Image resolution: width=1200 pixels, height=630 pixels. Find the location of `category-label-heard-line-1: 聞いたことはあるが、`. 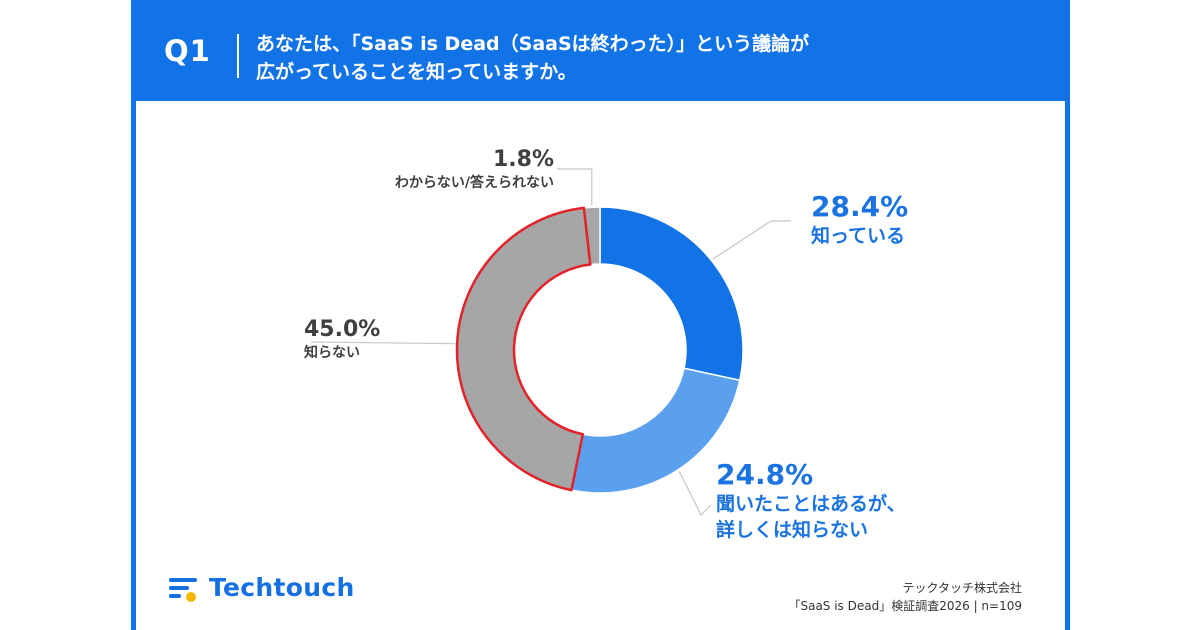

category-label-heard-line-1: 聞いたことはあるが、 is located at coordinates (811, 504).